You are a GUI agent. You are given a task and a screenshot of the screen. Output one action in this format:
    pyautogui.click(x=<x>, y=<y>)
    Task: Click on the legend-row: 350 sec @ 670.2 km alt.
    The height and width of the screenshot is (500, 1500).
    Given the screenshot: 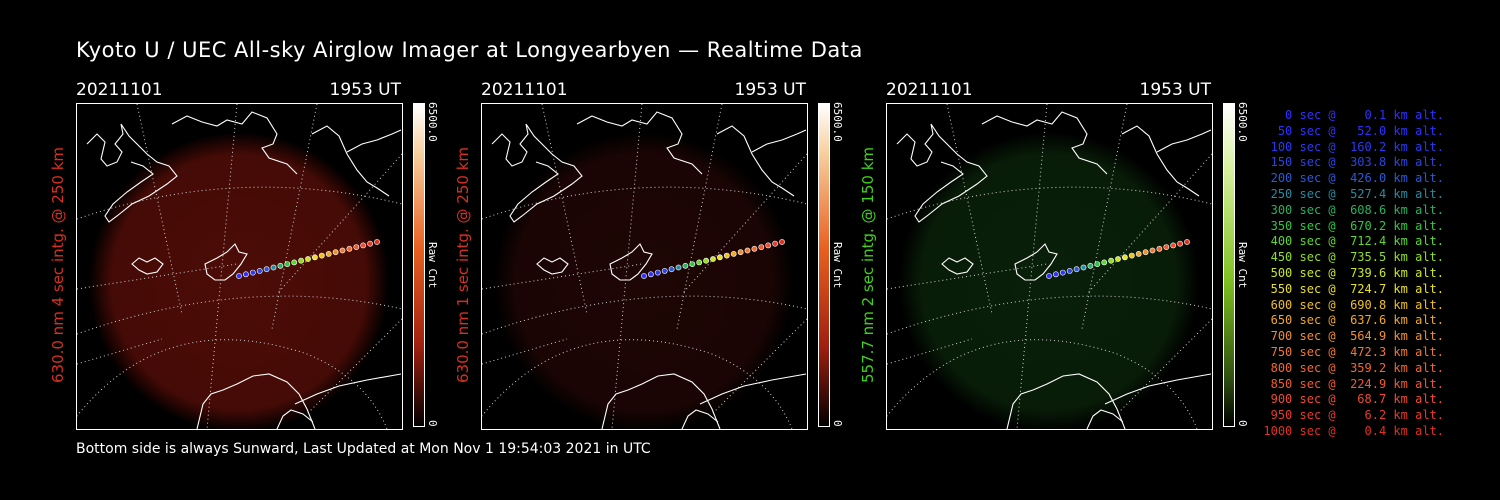 What is the action you would take?
    pyautogui.click(x=1353, y=225)
    